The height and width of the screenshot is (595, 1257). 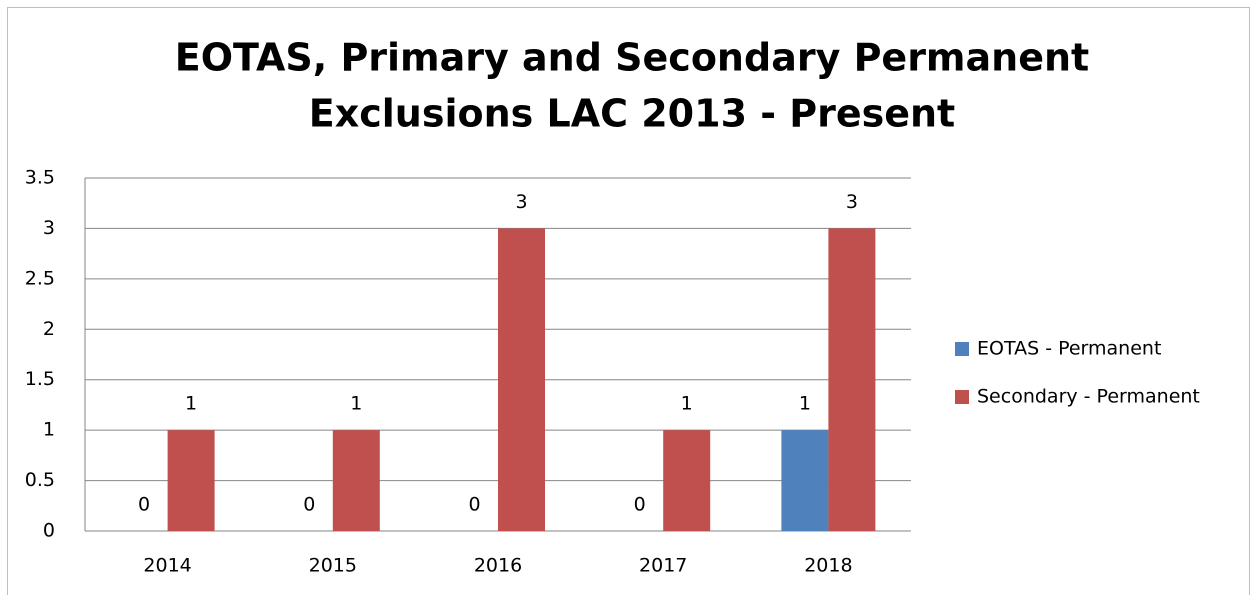 What do you see at coordinates (333, 566) in the screenshot?
I see `x-tick-label: 2015` at bounding box center [333, 566].